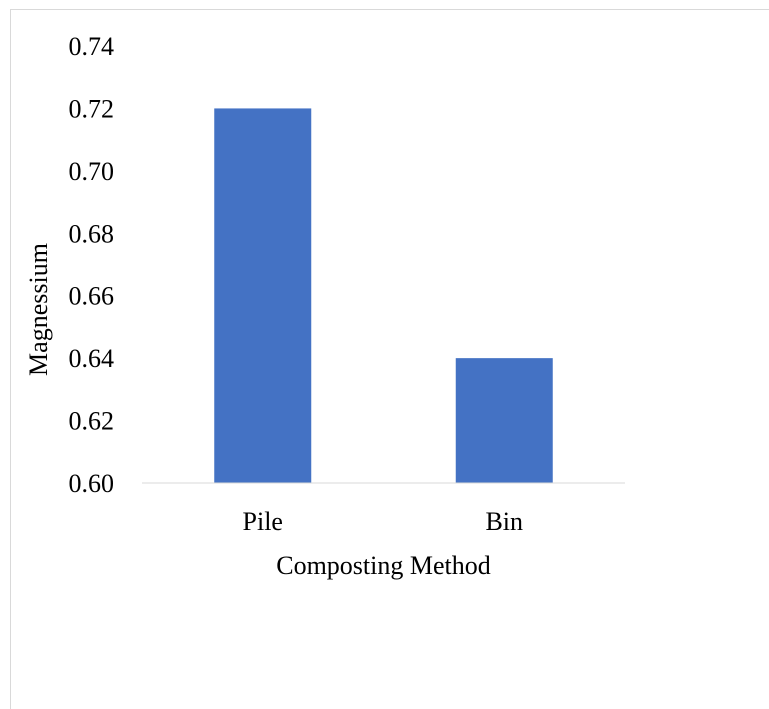  I want to click on x-axis-title: Composting Method, so click(383, 565).